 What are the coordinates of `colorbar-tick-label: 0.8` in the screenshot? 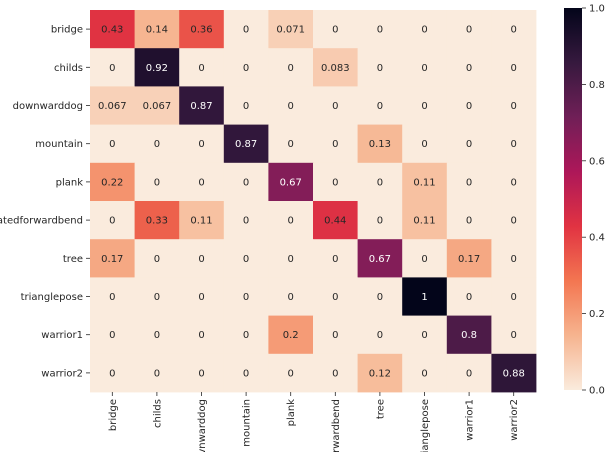 It's located at (597, 85).